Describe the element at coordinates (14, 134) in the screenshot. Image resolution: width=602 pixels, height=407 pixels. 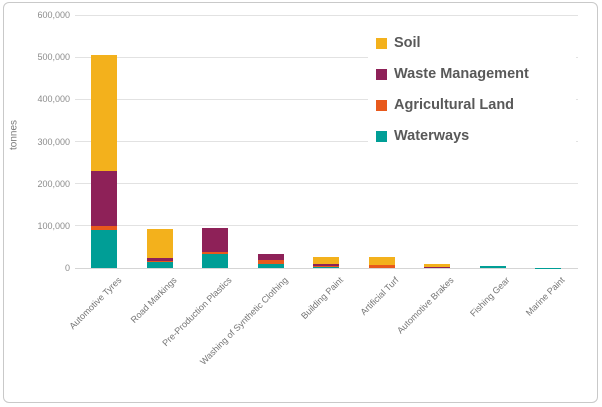
I see `y-axis-title: tonnes` at that location.